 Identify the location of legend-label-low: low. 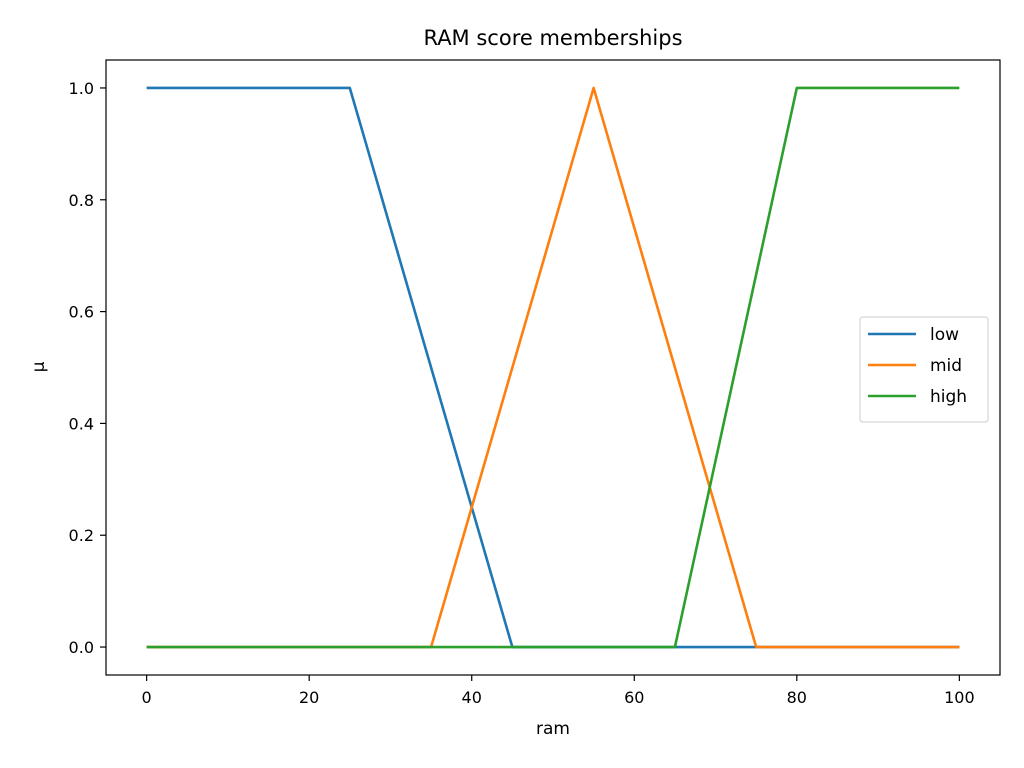
(944, 335).